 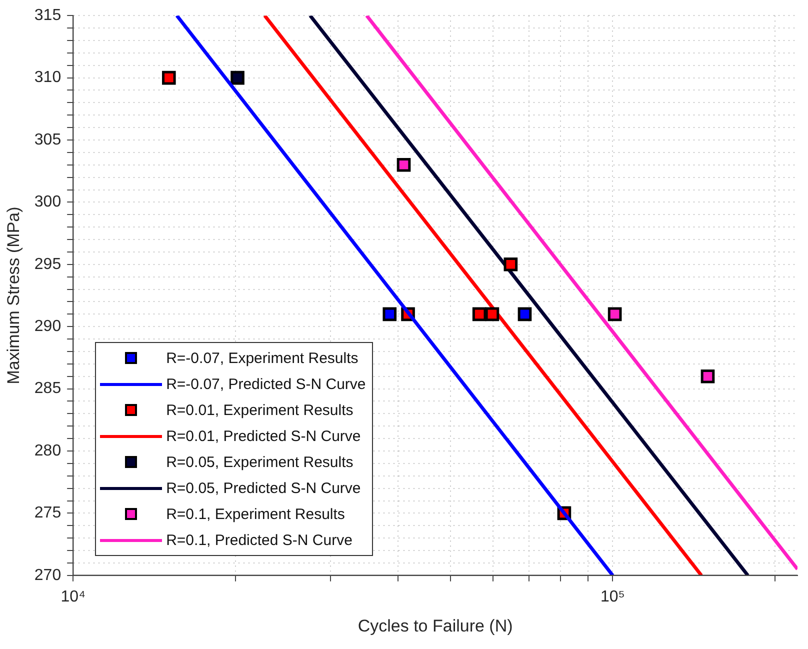 What do you see at coordinates (266, 384) in the screenshot?
I see `legend-label: R=-0.07, Predicted S-N Curve` at bounding box center [266, 384].